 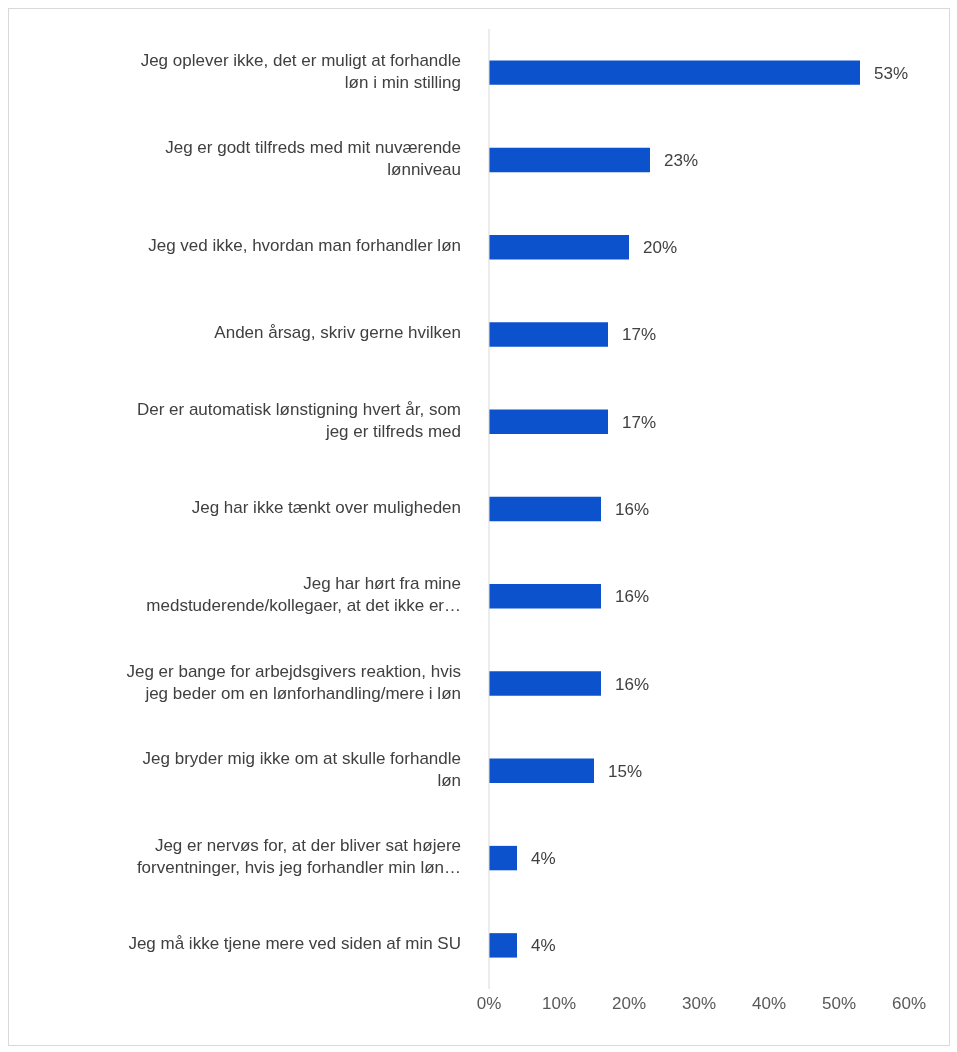 I want to click on y-tick-label: Jeg er bange for arbejdsgivers reaktion, hvis jeg beder om en lønforhandling/mere i løn, so click(x=293, y=683).